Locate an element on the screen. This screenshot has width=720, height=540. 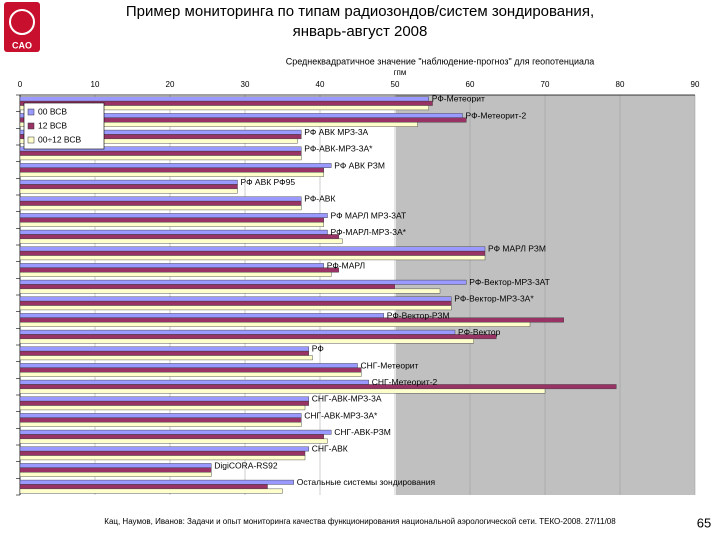
x-tick-label: 50 is located at coordinates (395, 84).